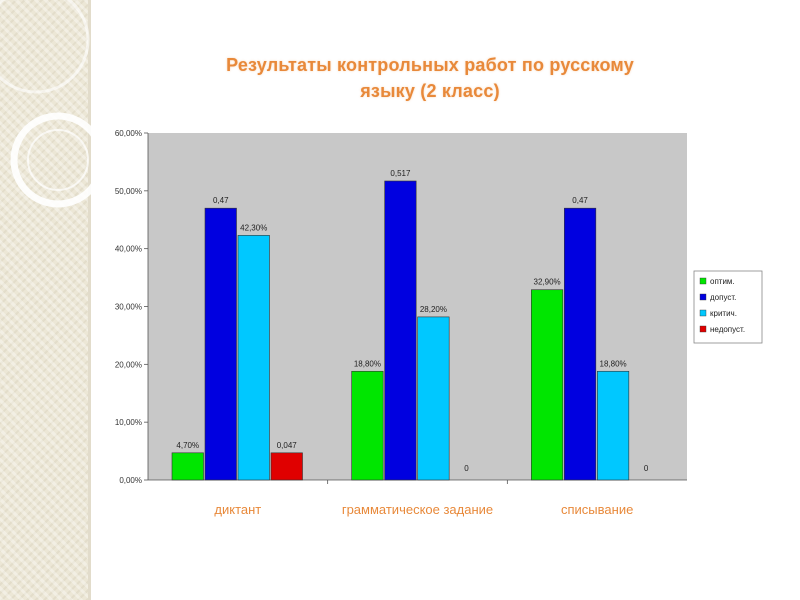 The height and width of the screenshot is (600, 800). I want to click on chart-title-line-2: языку (2 класс), so click(430, 91).